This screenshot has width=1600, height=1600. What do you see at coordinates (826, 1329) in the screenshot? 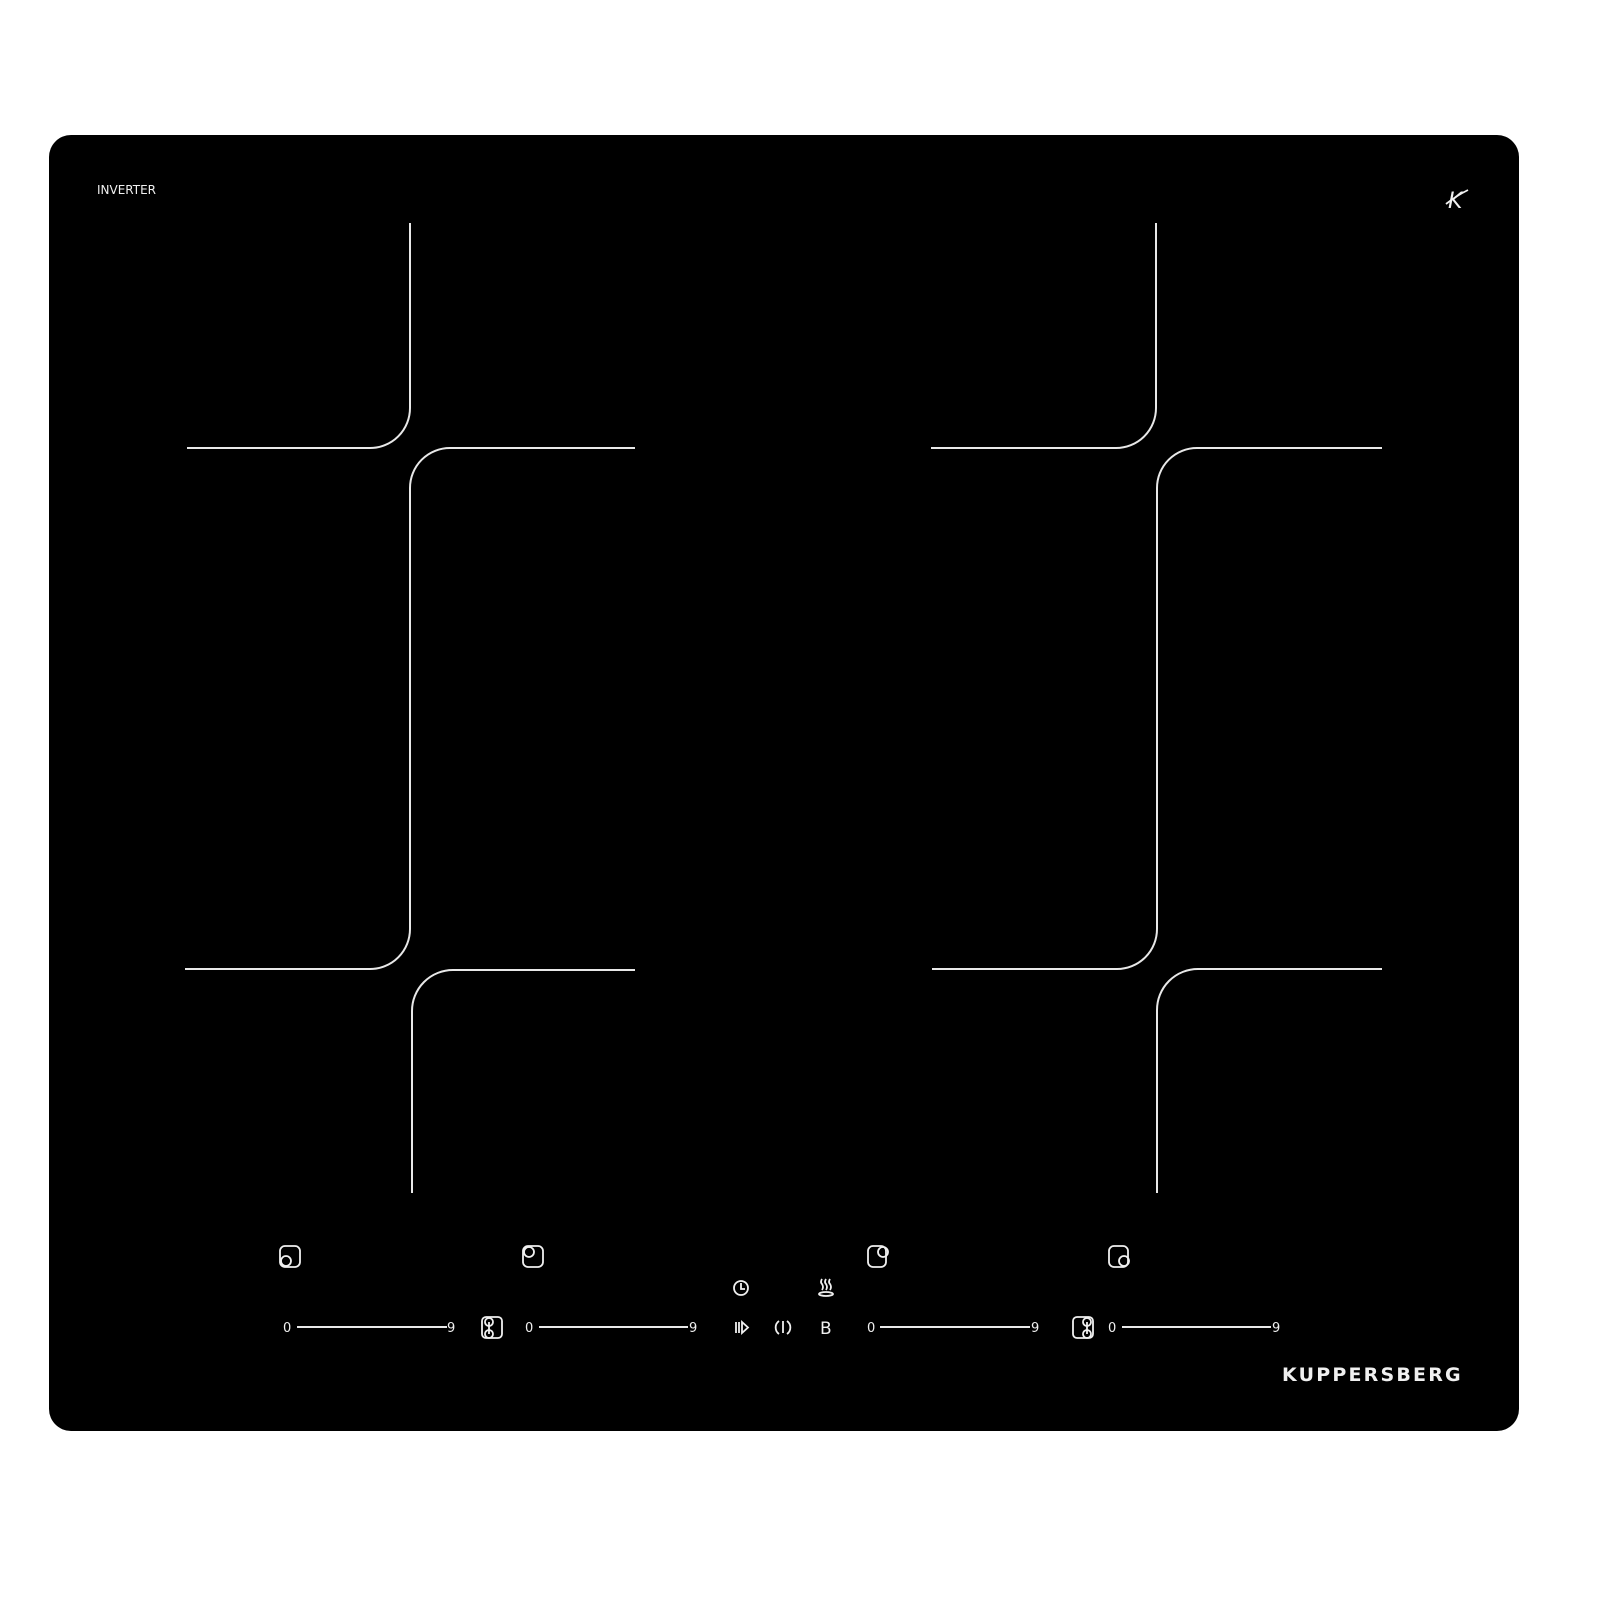
I see `boost-button: B` at bounding box center [826, 1329].